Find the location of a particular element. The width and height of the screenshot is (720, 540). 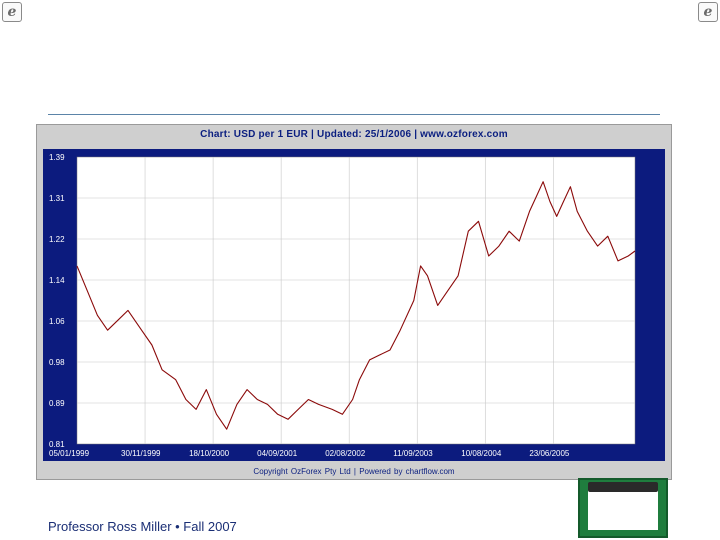

certificate-seal is located at coordinates (623, 508).